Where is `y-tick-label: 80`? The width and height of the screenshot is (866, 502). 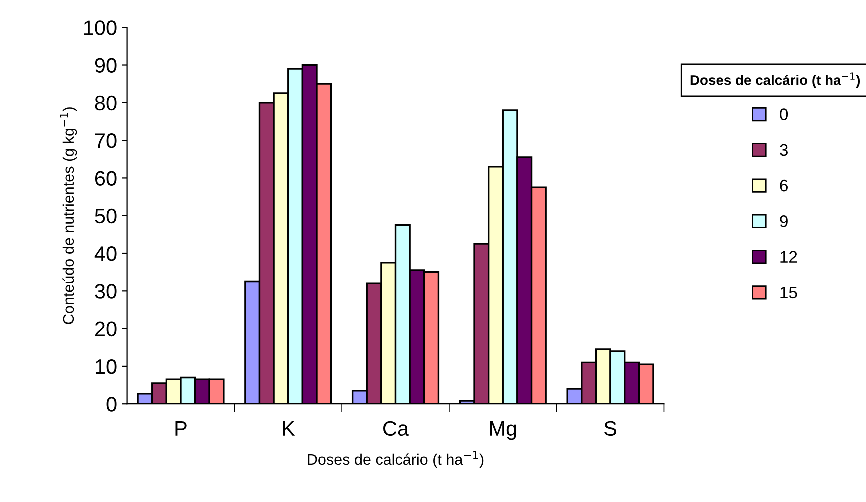 y-tick-label: 80 is located at coordinates (106, 103).